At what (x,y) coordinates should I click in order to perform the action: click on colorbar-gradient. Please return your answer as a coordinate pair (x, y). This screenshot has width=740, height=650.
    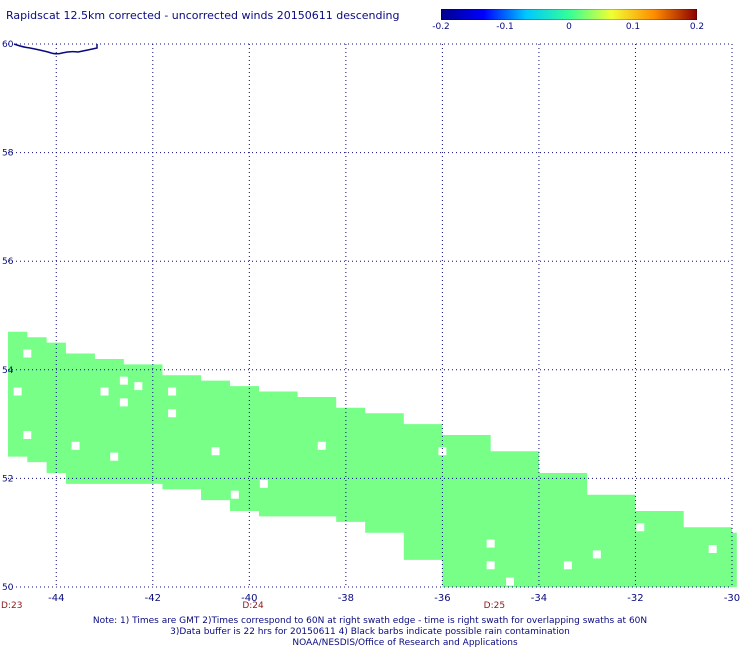
    Looking at the image, I should click on (569, 14).